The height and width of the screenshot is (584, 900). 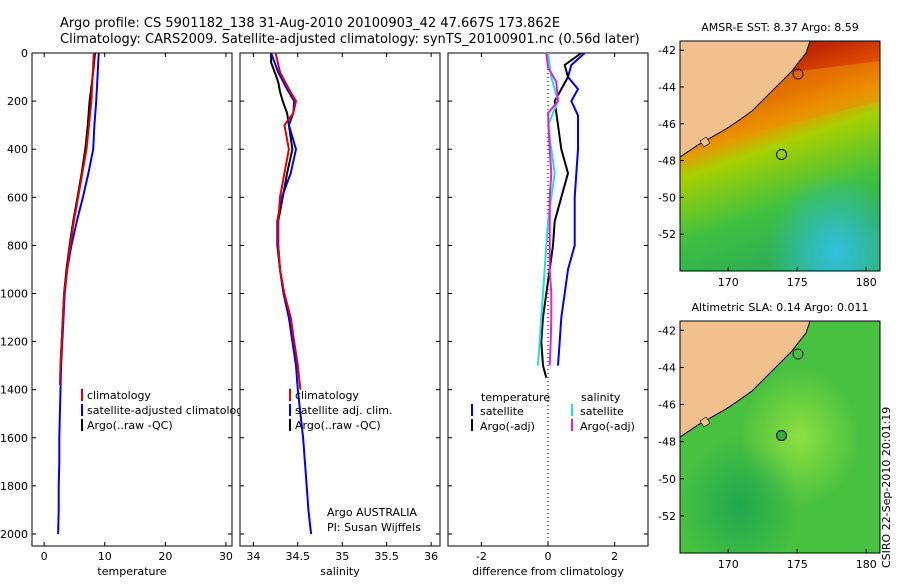 What do you see at coordinates (343, 410) in the screenshot?
I see `legend-label: satellite adj. clim.` at bounding box center [343, 410].